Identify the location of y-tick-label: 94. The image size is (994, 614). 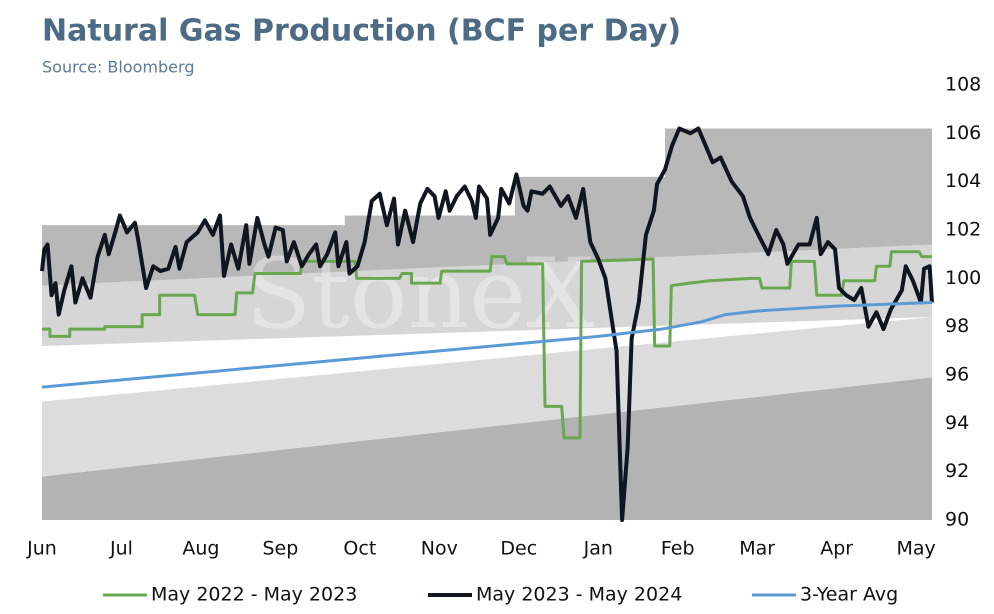
(957, 423).